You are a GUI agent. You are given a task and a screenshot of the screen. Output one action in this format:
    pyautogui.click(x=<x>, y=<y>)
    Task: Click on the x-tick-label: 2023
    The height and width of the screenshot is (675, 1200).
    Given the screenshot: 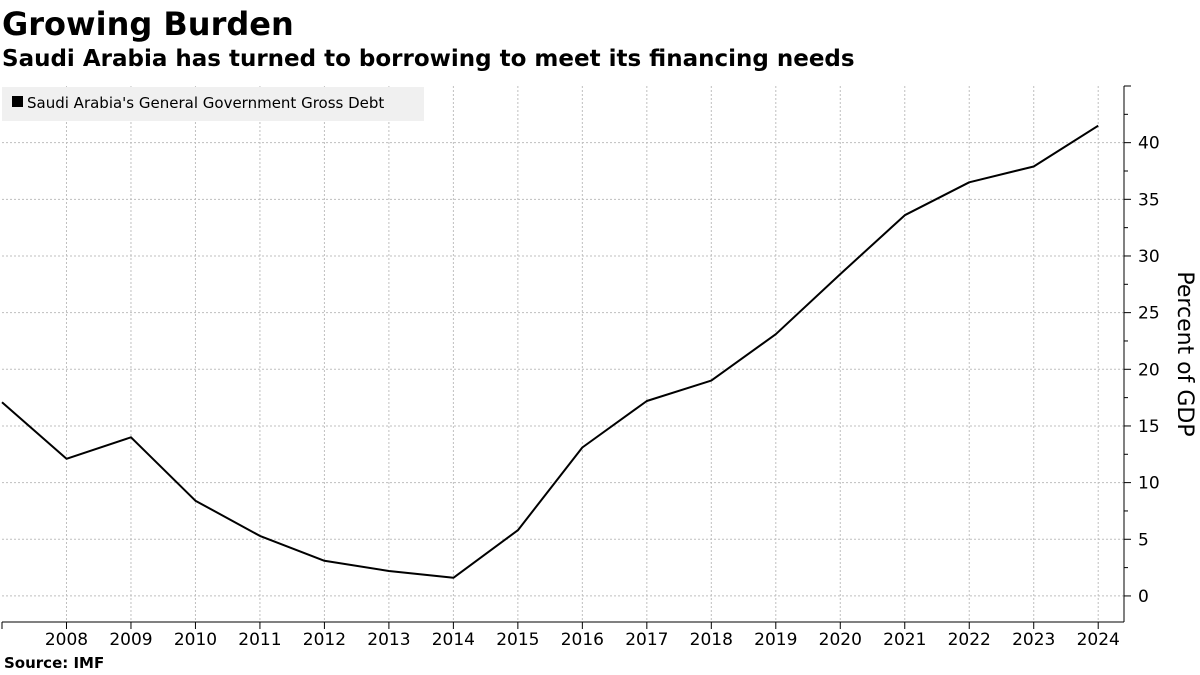 What is the action you would take?
    pyautogui.click(x=1033, y=640)
    